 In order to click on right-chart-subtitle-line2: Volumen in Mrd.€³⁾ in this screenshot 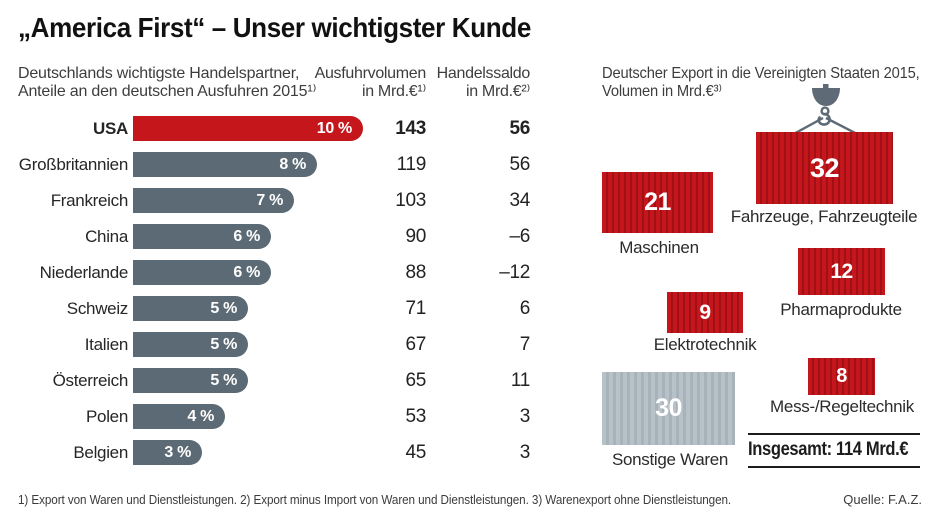, I will do `click(662, 91)`.